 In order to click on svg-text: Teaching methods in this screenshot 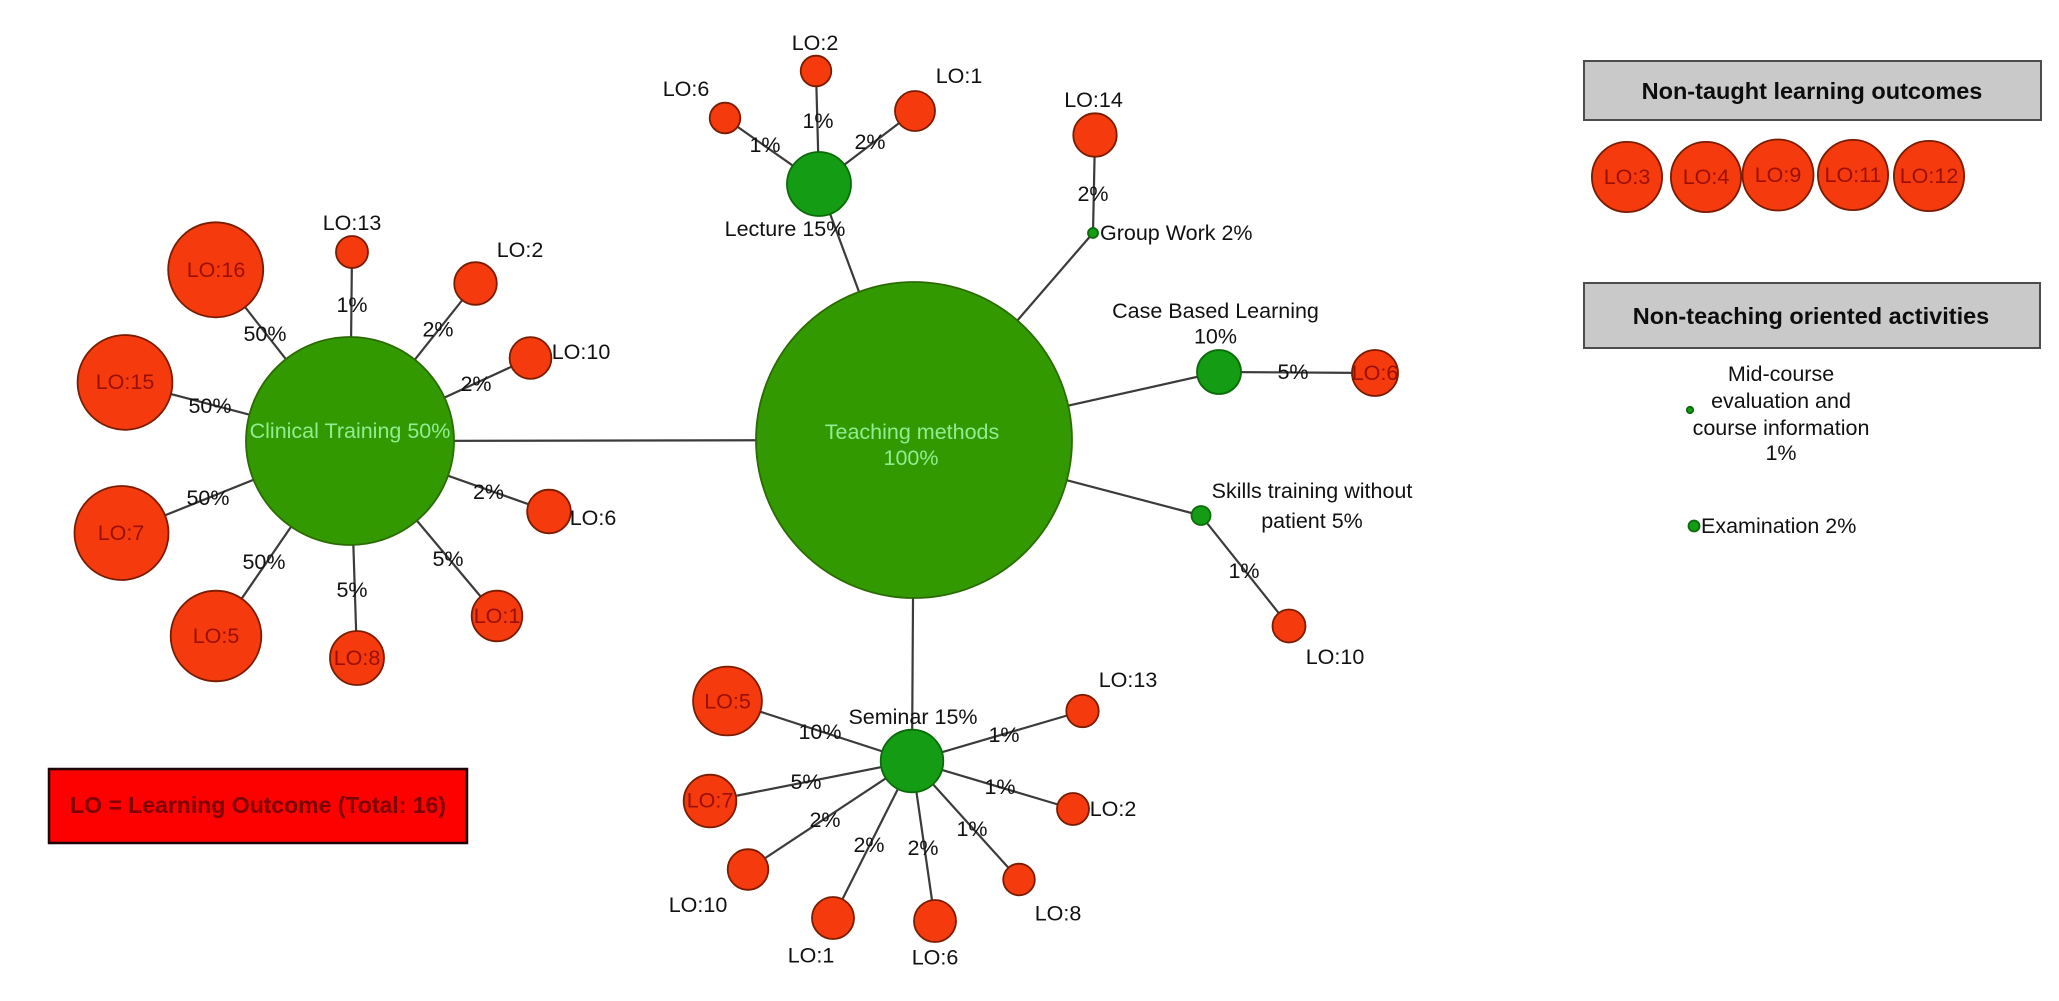, I will do `click(912, 432)`.